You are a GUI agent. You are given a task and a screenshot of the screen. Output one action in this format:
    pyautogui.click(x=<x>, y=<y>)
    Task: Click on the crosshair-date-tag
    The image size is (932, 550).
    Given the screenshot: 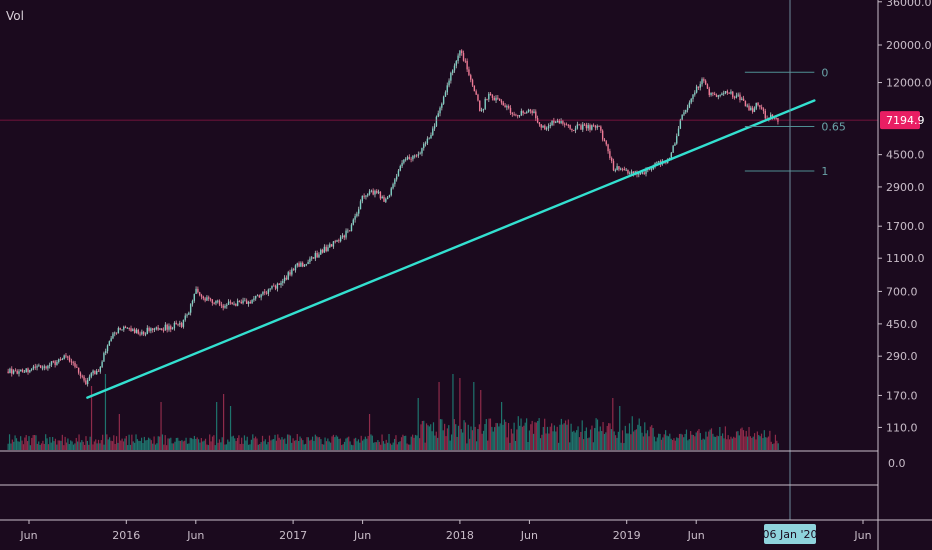 What is the action you would take?
    pyautogui.click(x=790, y=534)
    